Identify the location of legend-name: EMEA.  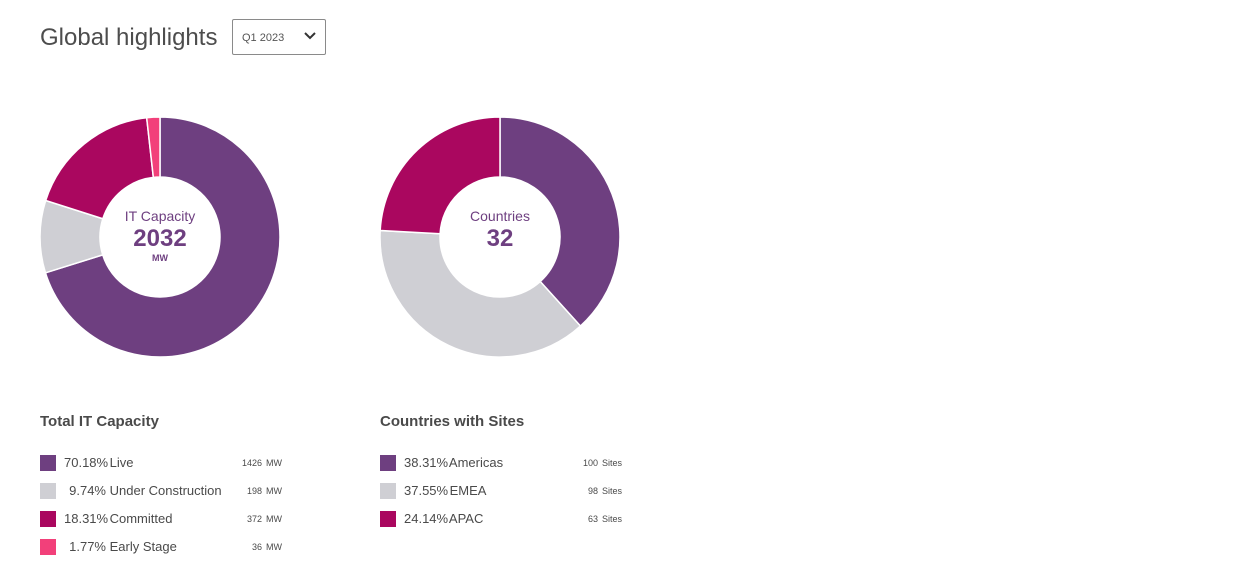
(466, 490).